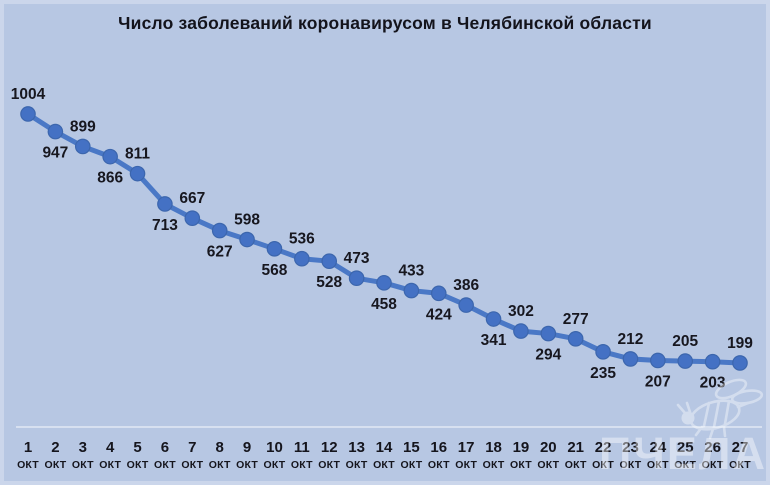  I want to click on data-label: 212, so click(631, 339).